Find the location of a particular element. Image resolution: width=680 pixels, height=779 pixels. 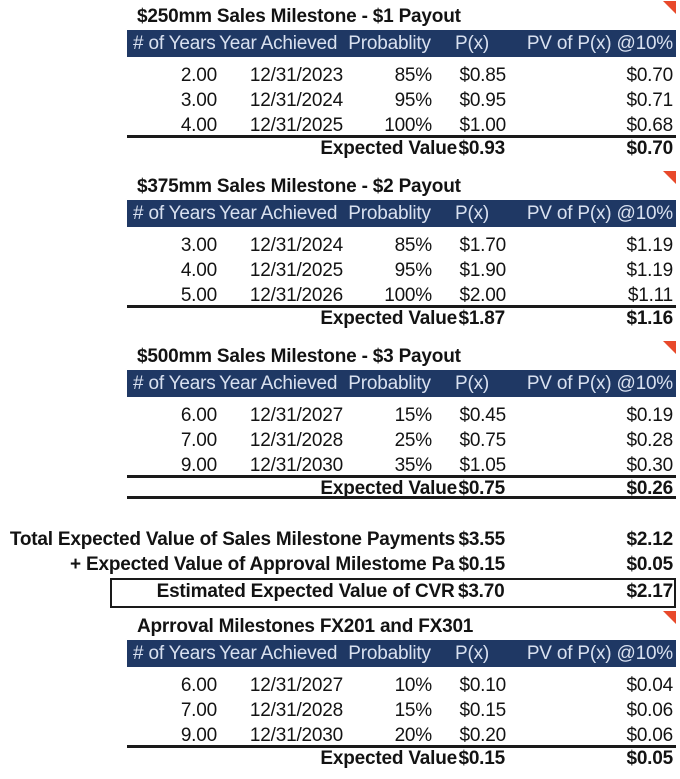

cell-px: $0.20 is located at coordinates (482, 735).